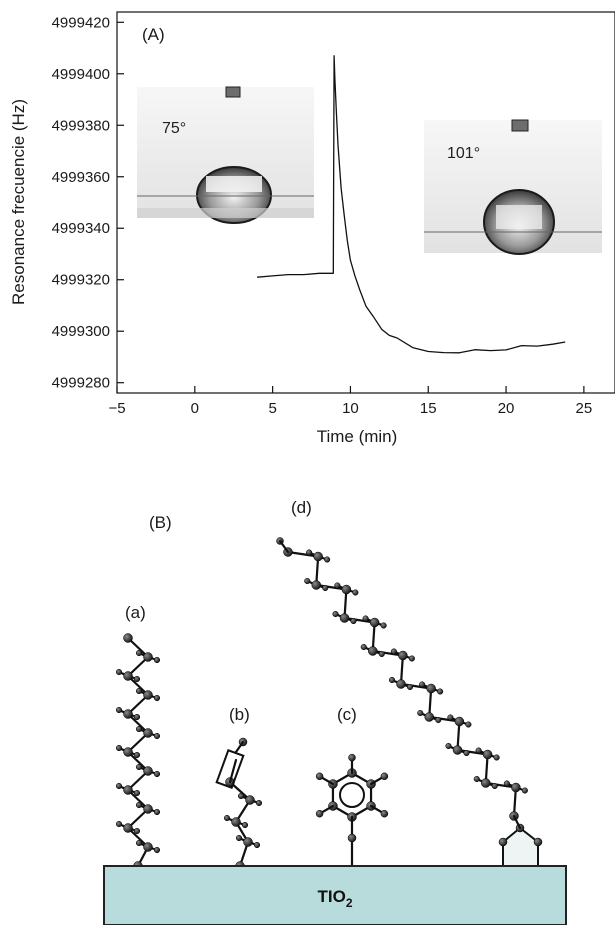 Image resolution: width=615 pixels, height=925 pixels. Describe the element at coordinates (225, 213) in the screenshot. I see `inset-left-substrate-shadow` at that location.